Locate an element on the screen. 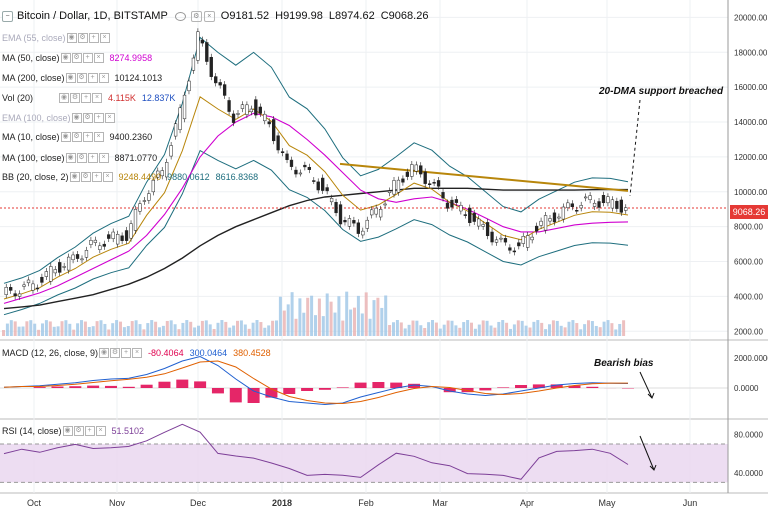 The height and width of the screenshot is (512, 768). price-tick-label: 10000.00 is located at coordinates (751, 192).